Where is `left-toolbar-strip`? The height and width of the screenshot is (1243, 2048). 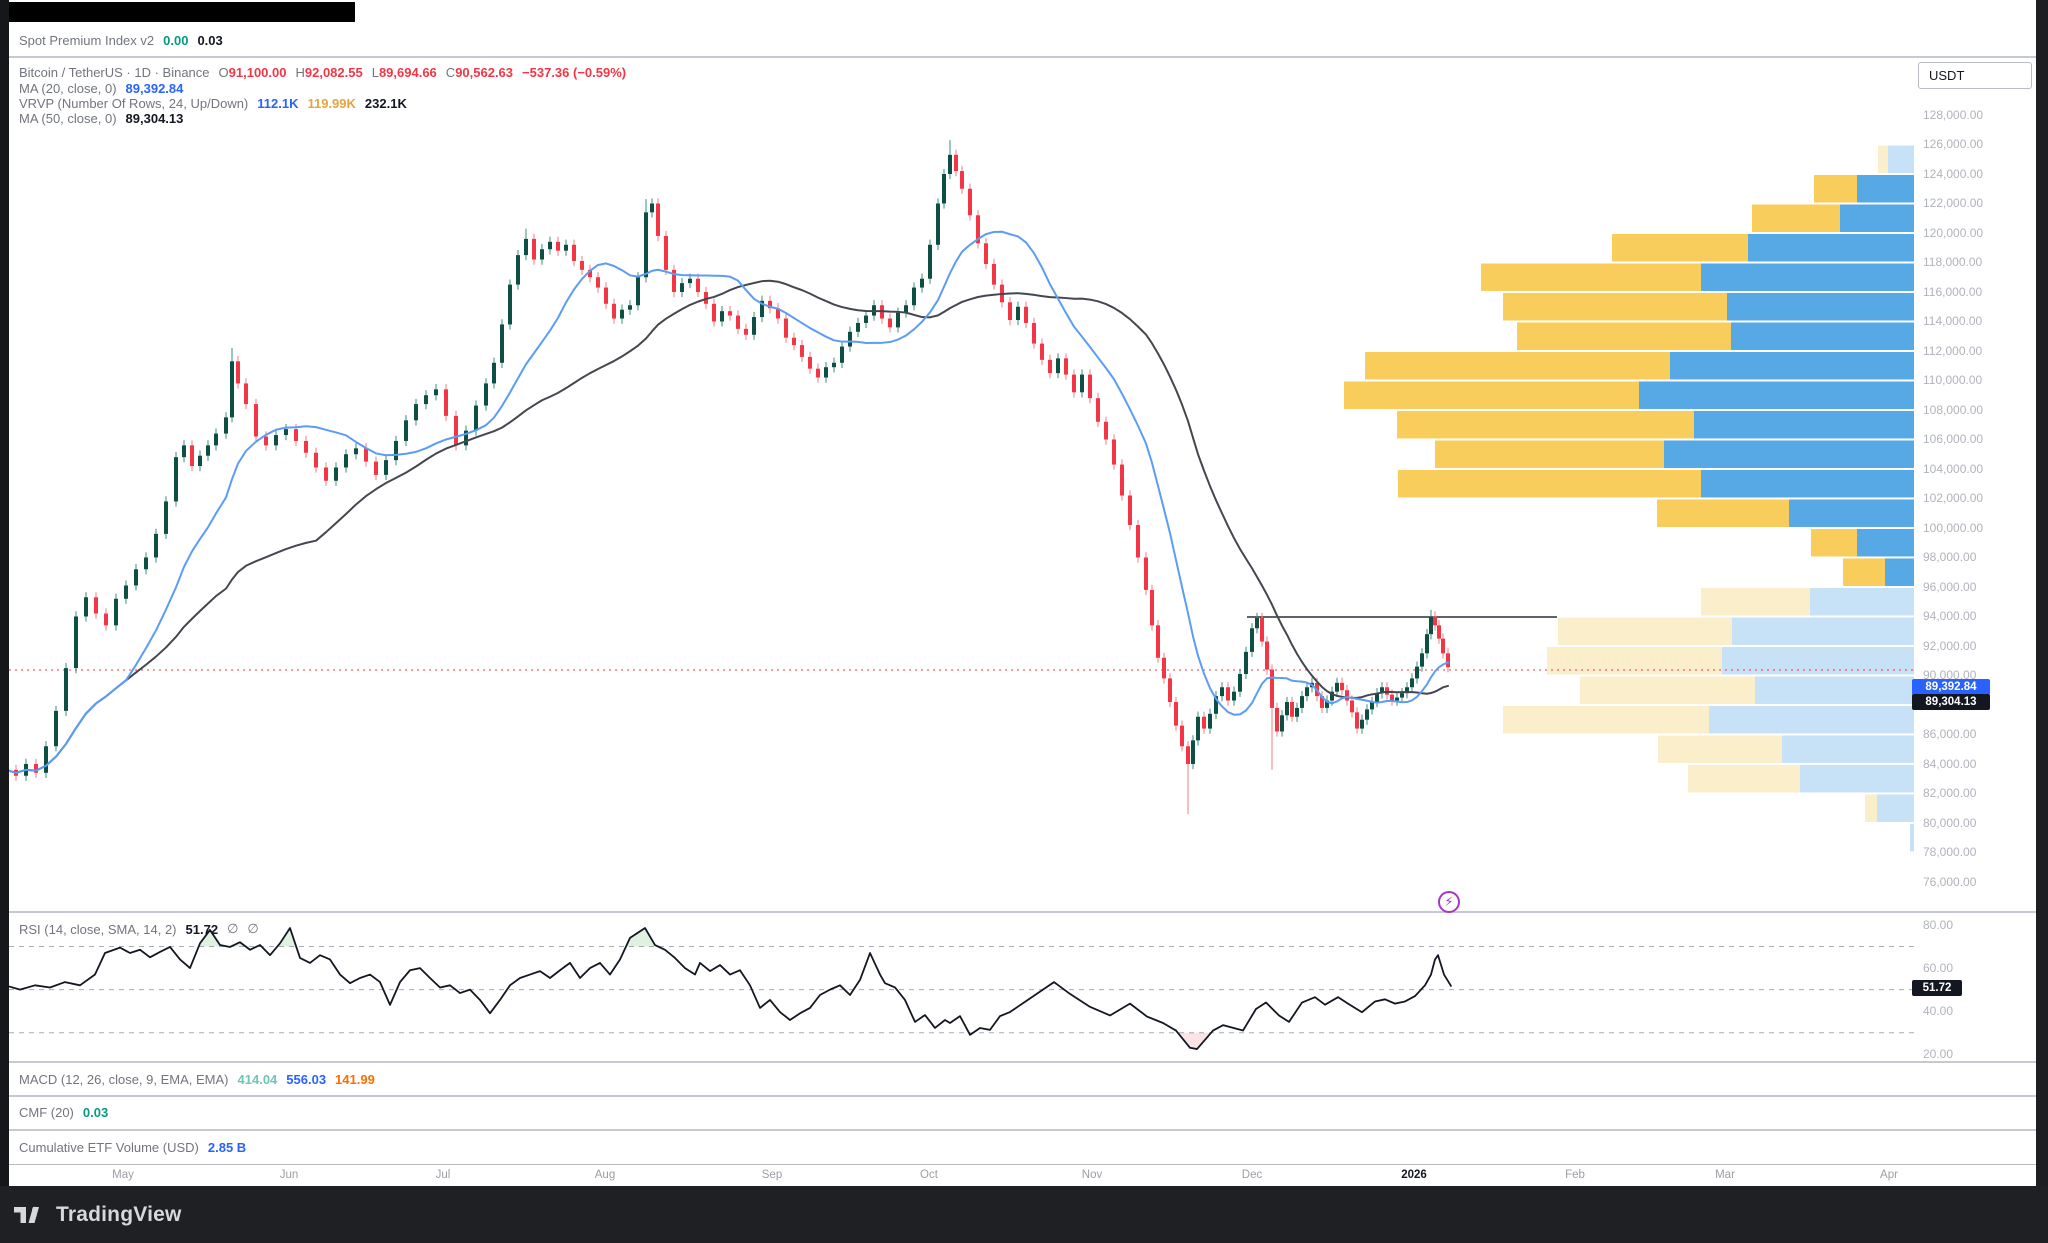 left-toolbar-strip is located at coordinates (4, 621).